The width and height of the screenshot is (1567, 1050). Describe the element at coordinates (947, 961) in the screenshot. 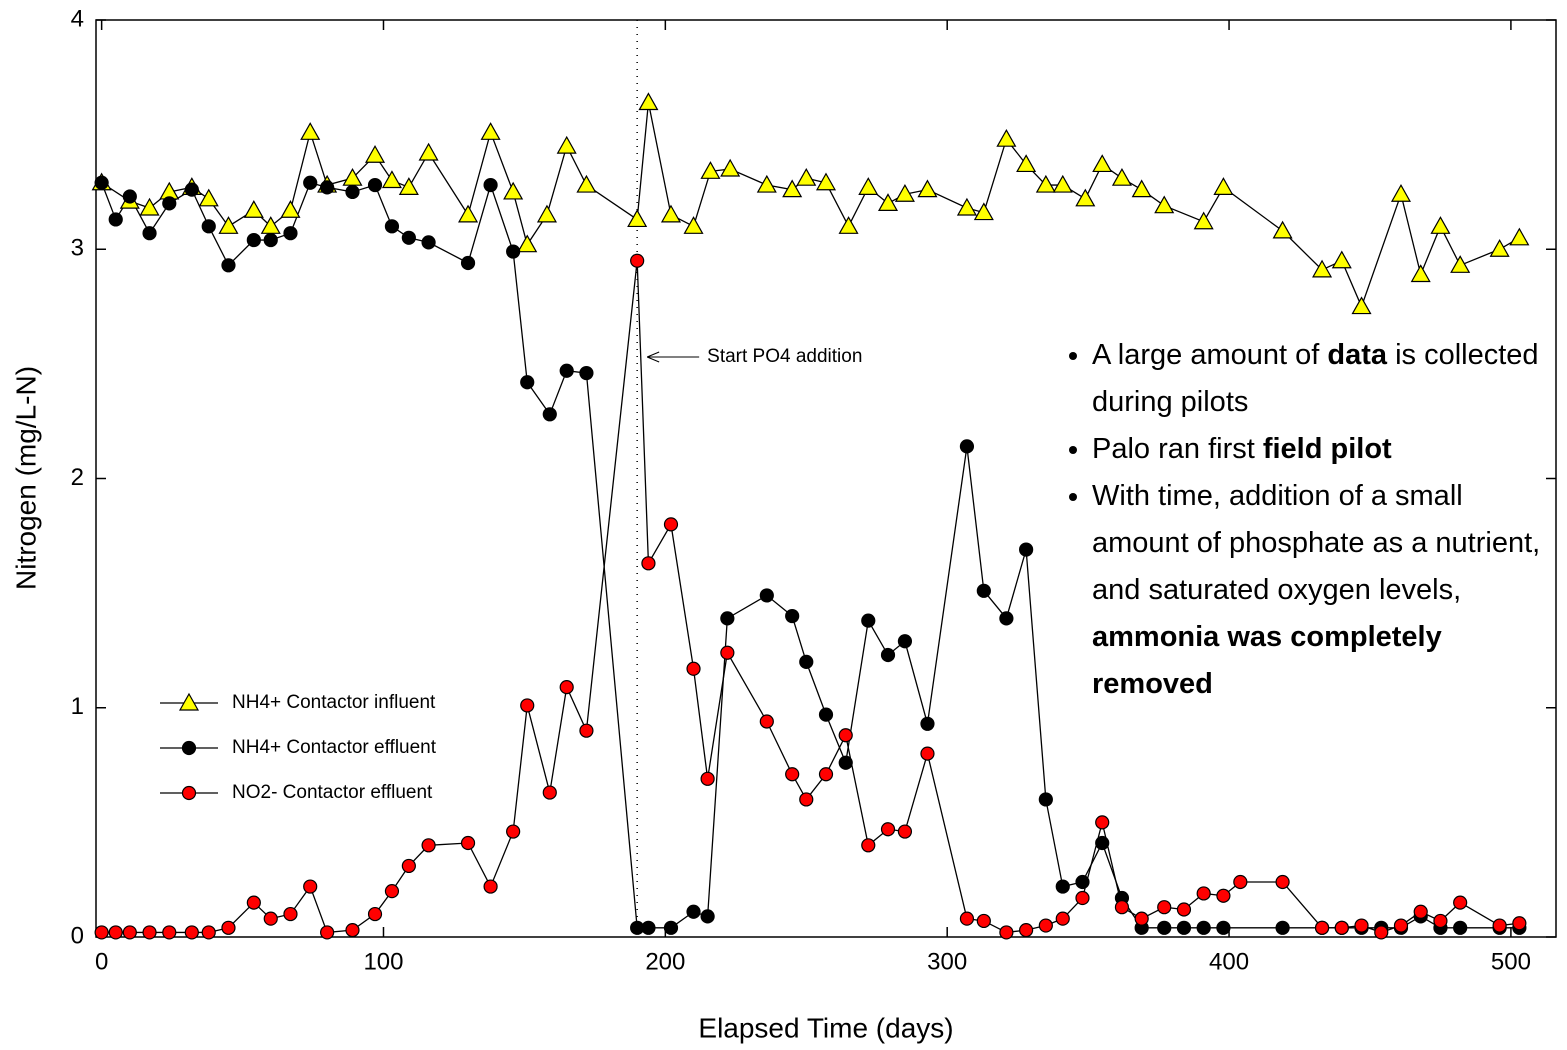

I see `x-tick-label: 300` at that location.